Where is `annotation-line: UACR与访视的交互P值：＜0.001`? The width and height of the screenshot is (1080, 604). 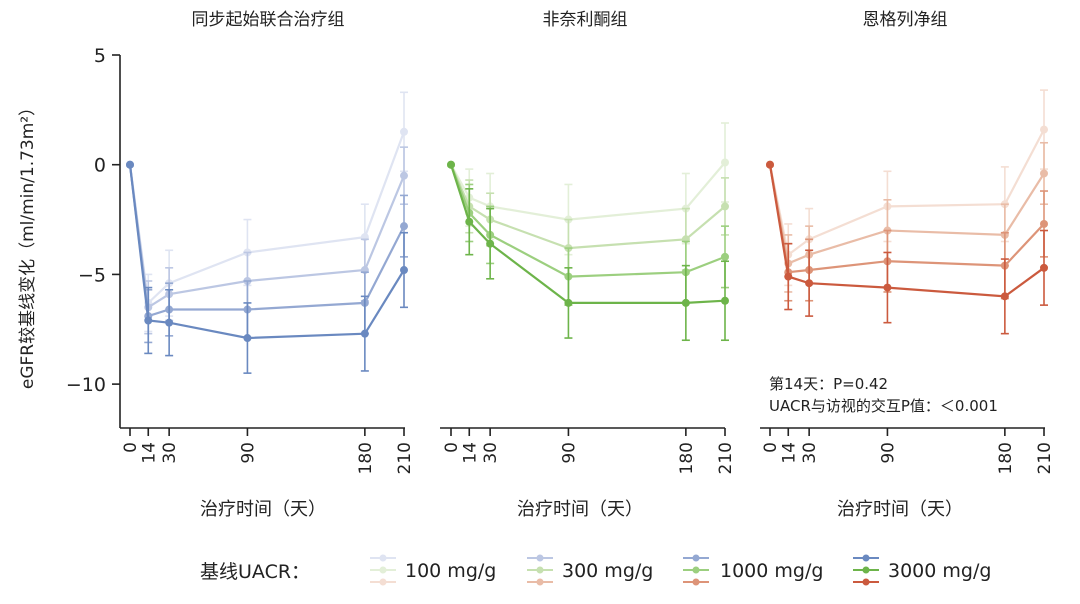
annotation-line: UACR与访视的交互P值：＜0.001 is located at coordinates (883, 406).